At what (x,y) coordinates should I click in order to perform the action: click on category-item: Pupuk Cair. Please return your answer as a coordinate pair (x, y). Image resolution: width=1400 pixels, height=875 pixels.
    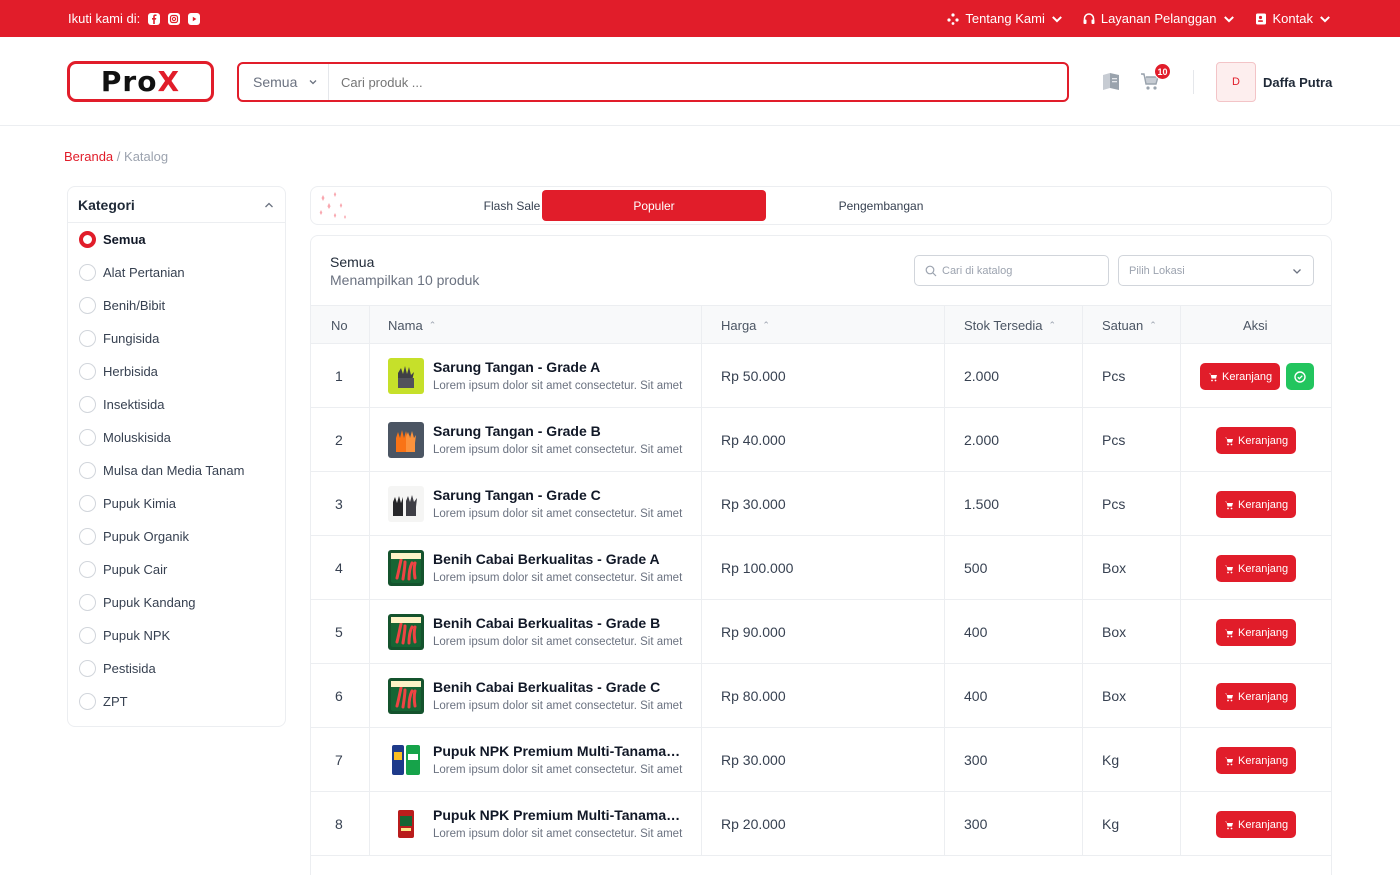
    Looking at the image, I should click on (176, 569).